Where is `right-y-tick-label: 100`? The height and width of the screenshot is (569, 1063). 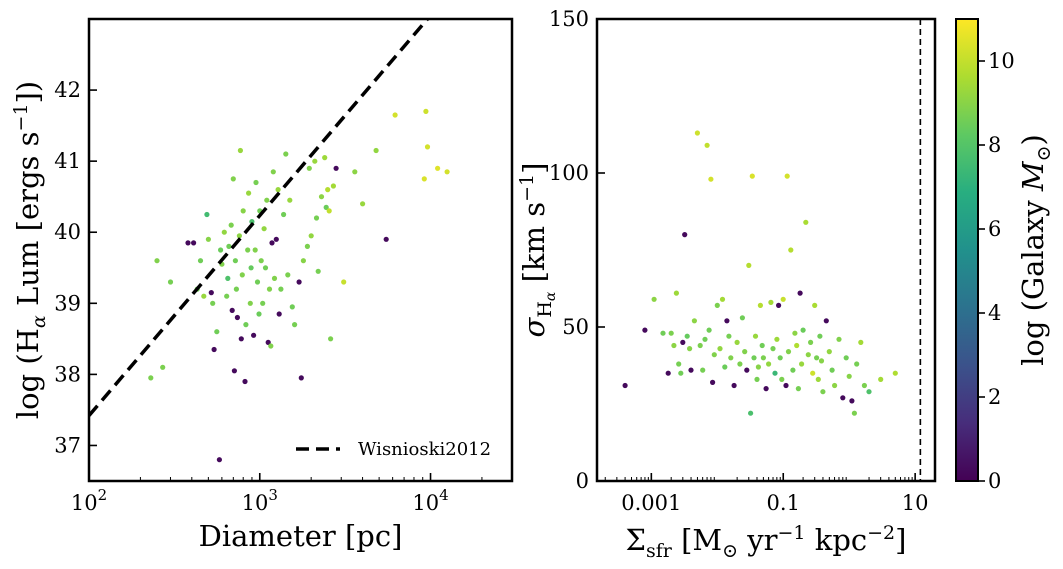
right-y-tick-label: 100 is located at coordinates (569, 173).